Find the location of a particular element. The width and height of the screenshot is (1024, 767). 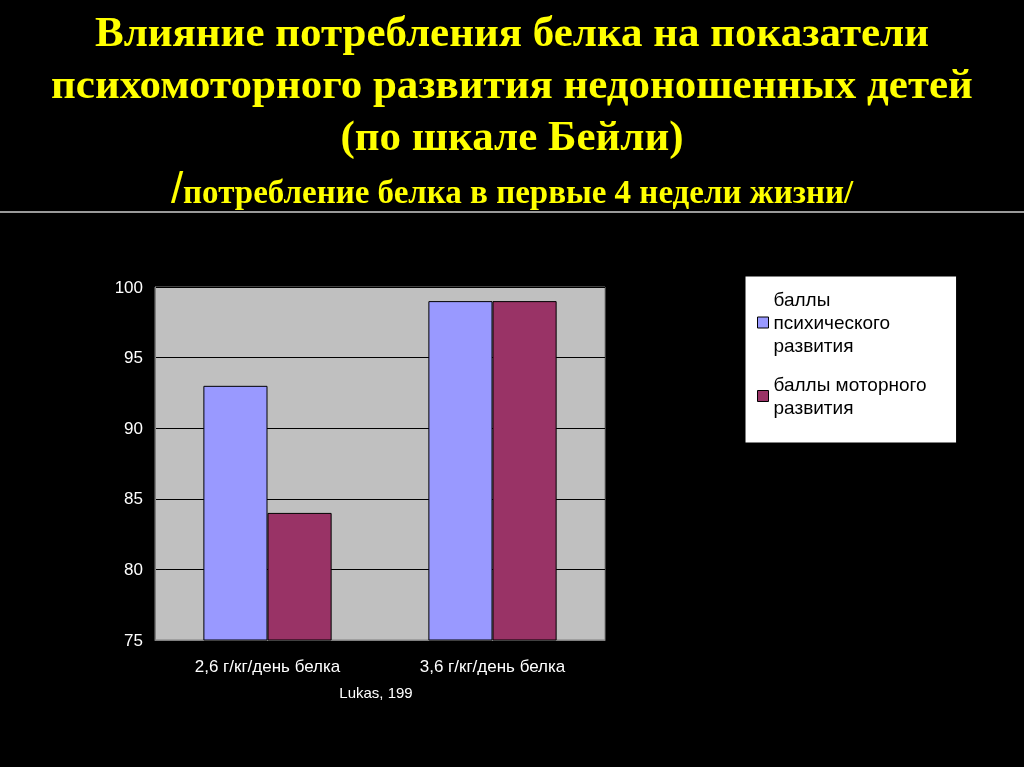

y-tick-label: 75 is located at coordinates (133, 640).